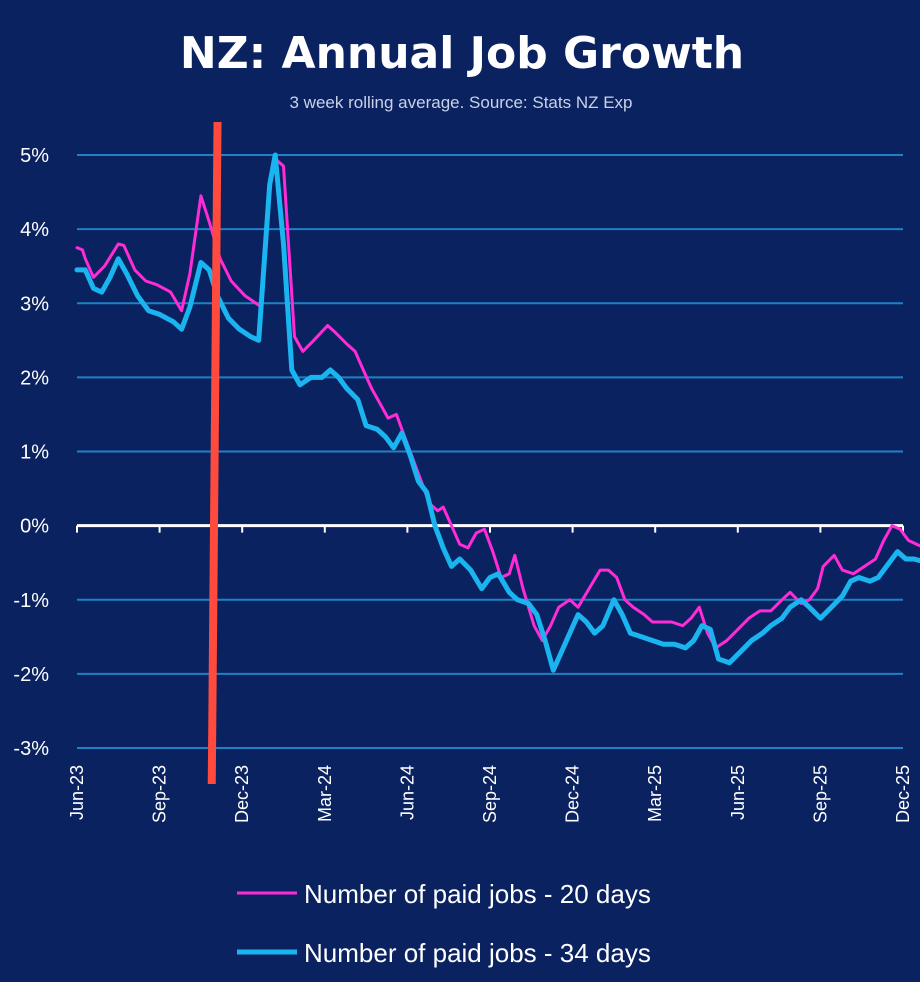 Image resolution: width=920 pixels, height=982 pixels. What do you see at coordinates (325, 793) in the screenshot?
I see `x-tick-label: Mar-24` at bounding box center [325, 793].